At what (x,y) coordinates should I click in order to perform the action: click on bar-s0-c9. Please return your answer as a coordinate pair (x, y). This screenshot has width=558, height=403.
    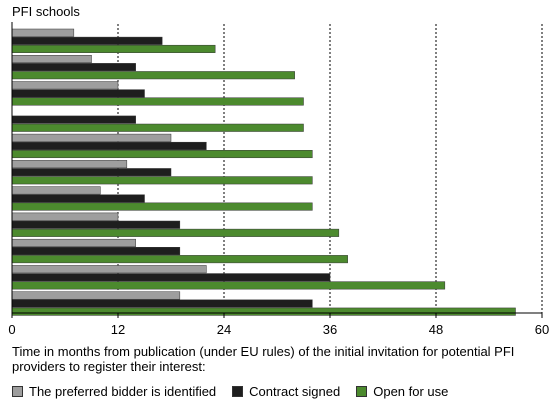
    Looking at the image, I should click on (109, 269).